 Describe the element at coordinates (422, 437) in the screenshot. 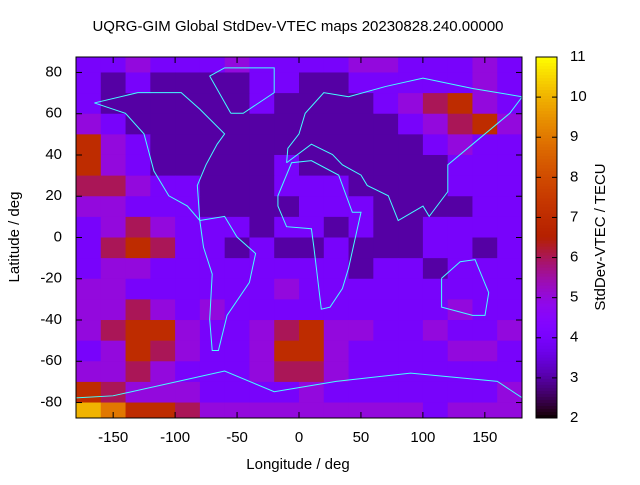

I see `x-tick-label: 100` at that location.